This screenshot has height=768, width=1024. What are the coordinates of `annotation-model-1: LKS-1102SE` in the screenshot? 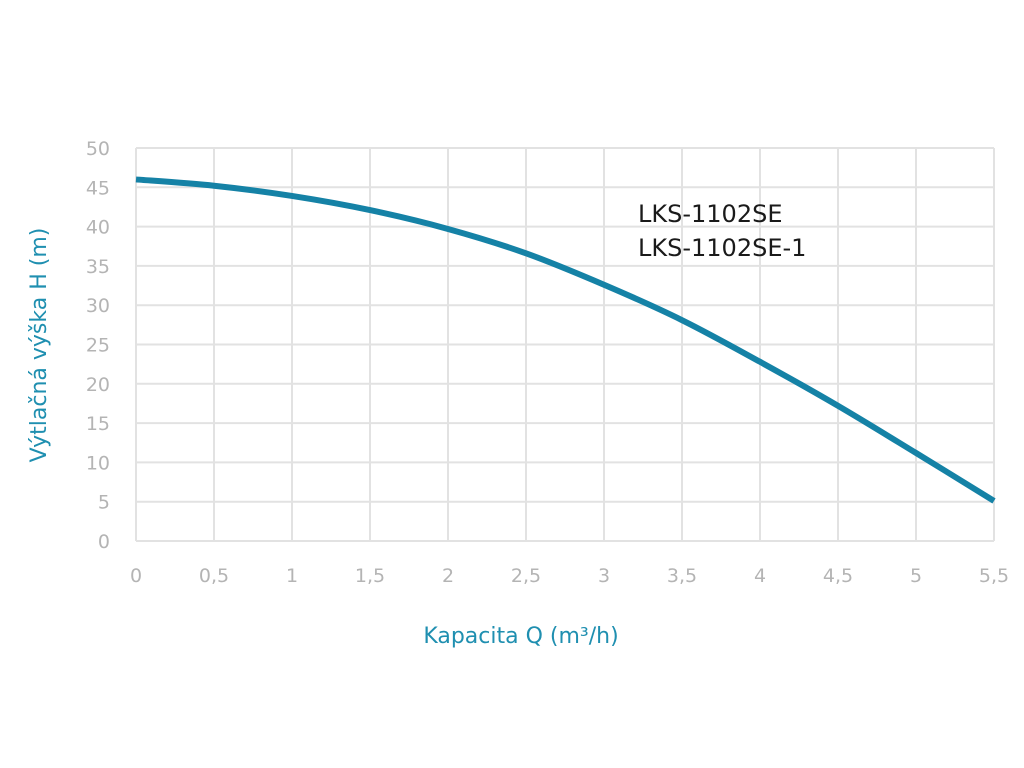 It's located at (710, 214).